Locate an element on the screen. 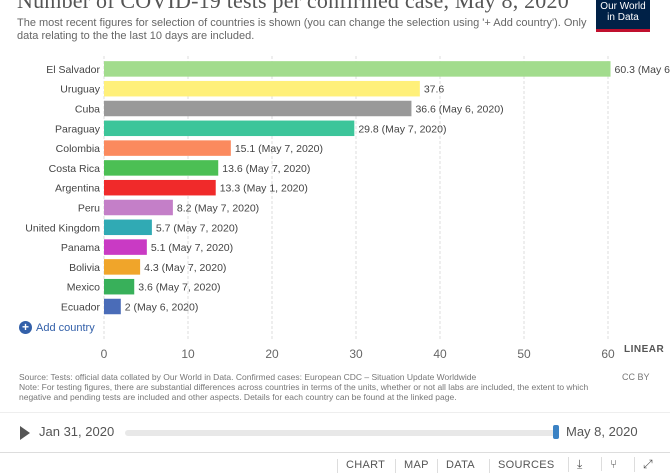  bar-united-kingdom is located at coordinates (128, 227).